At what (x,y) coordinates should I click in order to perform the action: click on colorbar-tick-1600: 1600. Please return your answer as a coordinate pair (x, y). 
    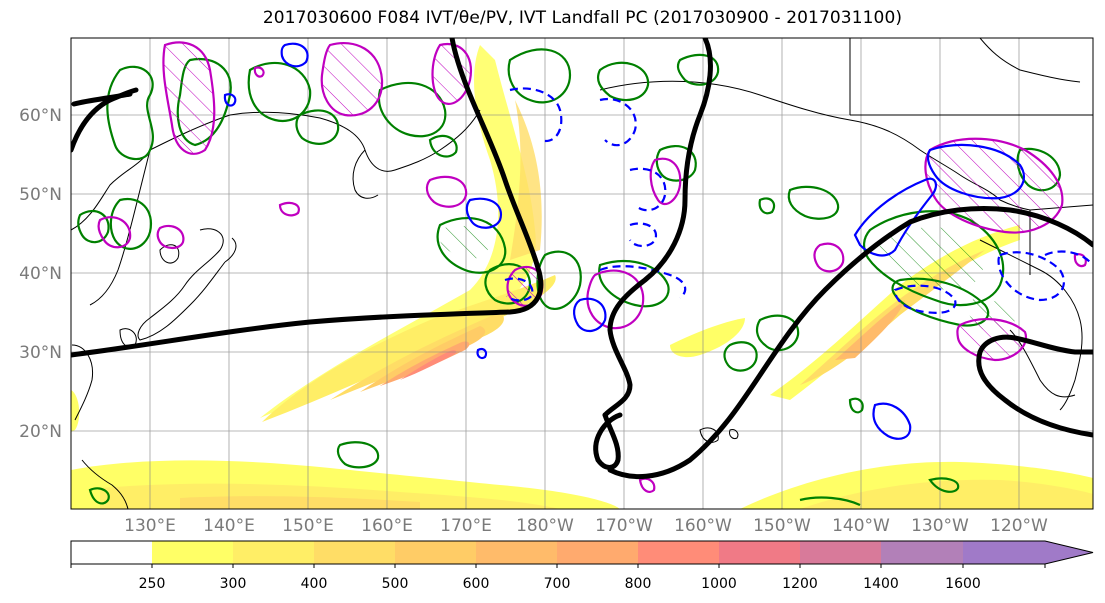
    Looking at the image, I should click on (963, 584).